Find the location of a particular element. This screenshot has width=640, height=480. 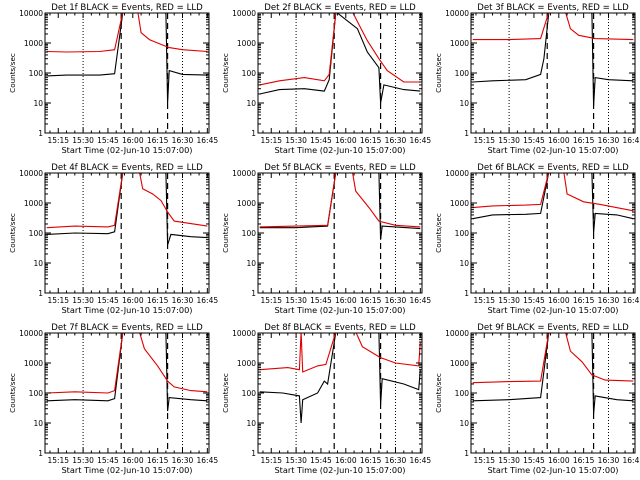

panel-title: Det 7f BLACK = Events, RED = LLD is located at coordinates (127, 328).